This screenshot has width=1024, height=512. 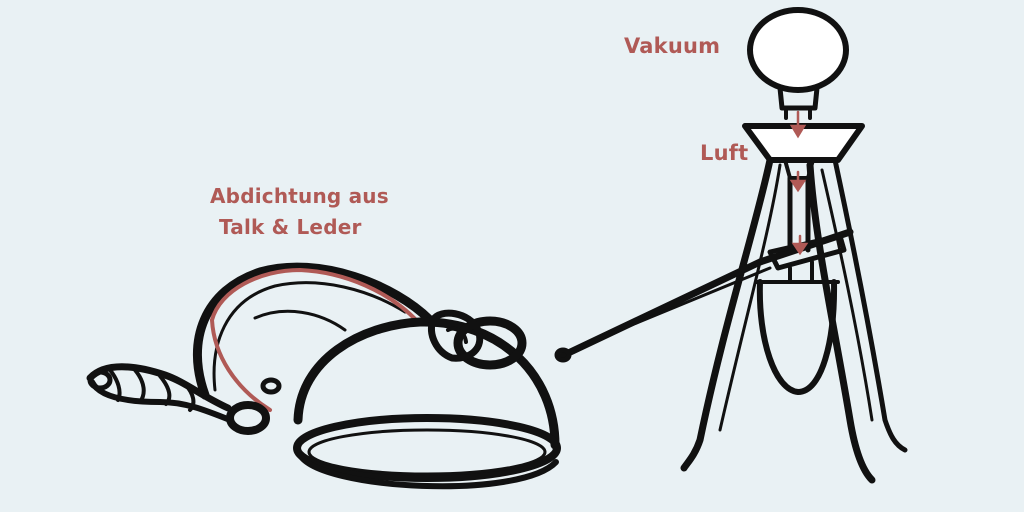 What do you see at coordinates (798, 113) in the screenshot?
I see `bulb-neck-collar` at bounding box center [798, 113].